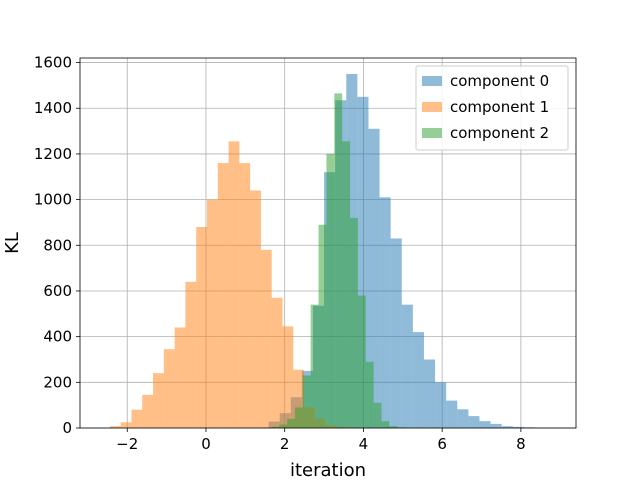 The image size is (640, 480). What do you see at coordinates (206, 444) in the screenshot?
I see `x-tick-label: 0` at bounding box center [206, 444].